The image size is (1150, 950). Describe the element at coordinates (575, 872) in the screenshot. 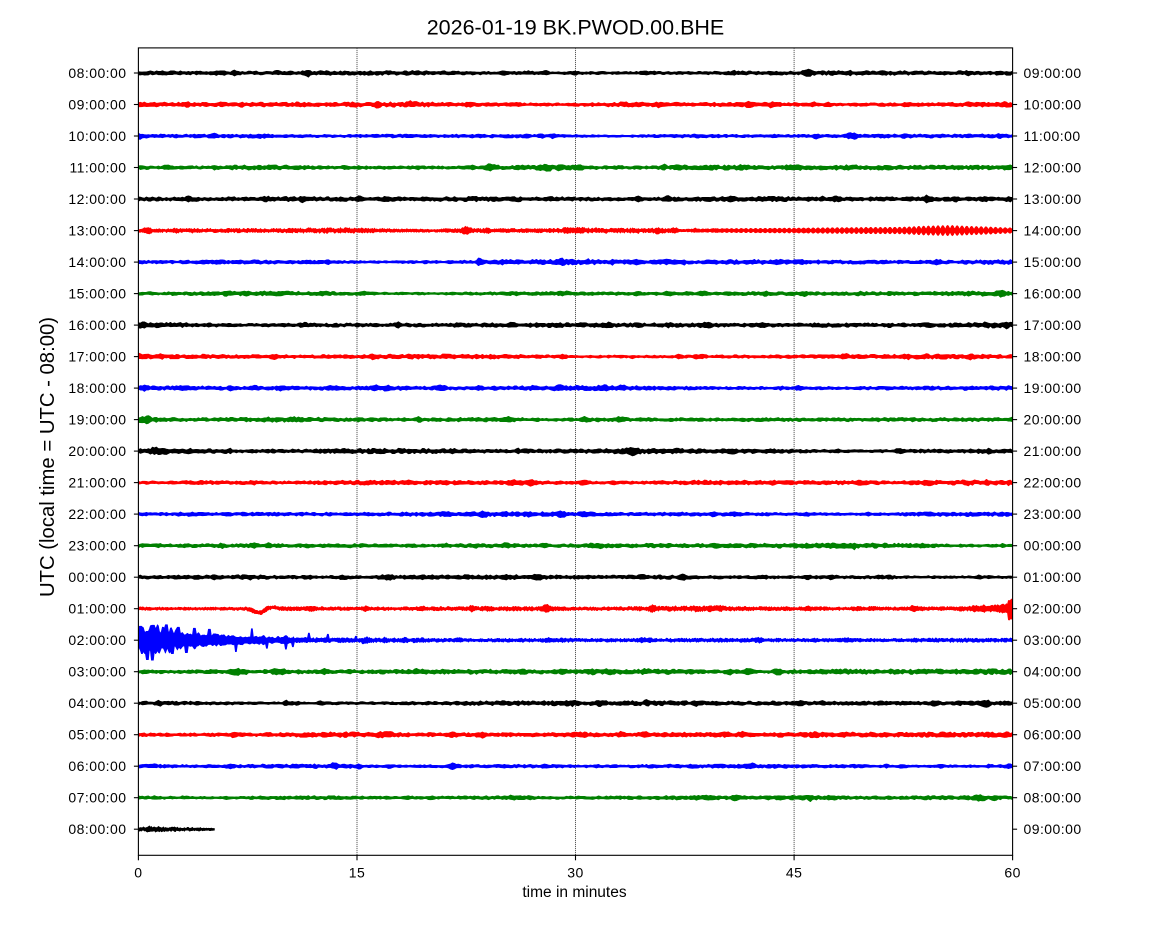

I see `svg-text: 30` at that location.